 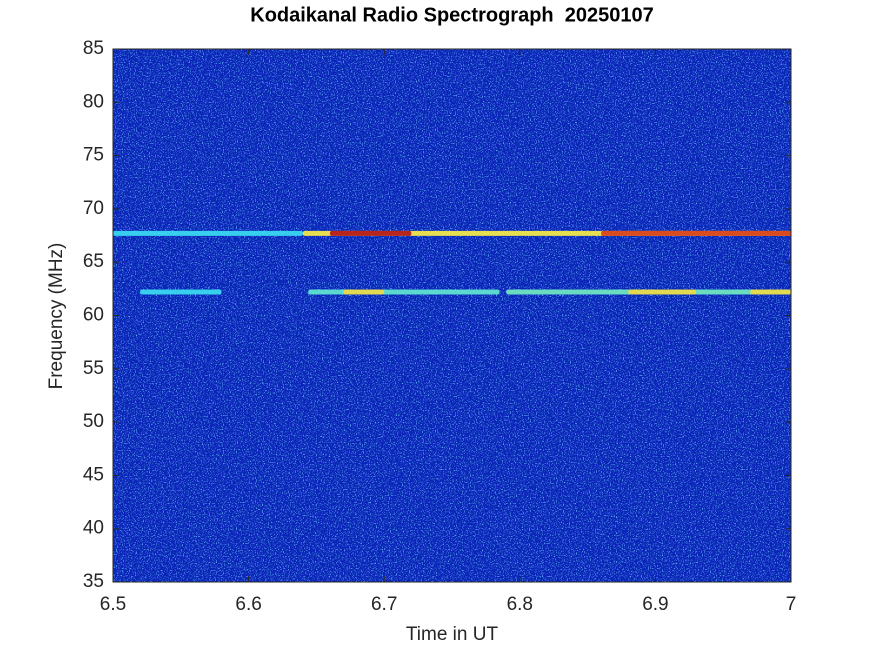 I want to click on y-tick-label: 80, so click(x=93, y=101).